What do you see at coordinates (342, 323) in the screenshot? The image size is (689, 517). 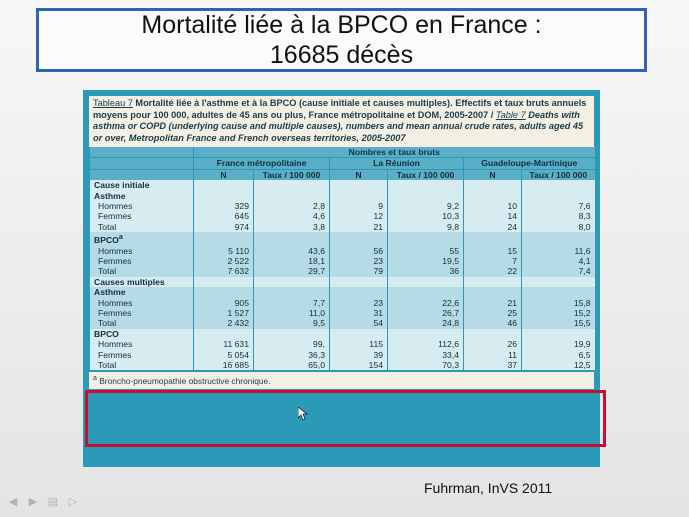 I see `table-row: Total 2 432 9,5 54 24,8 46 15,5` at bounding box center [342, 323].